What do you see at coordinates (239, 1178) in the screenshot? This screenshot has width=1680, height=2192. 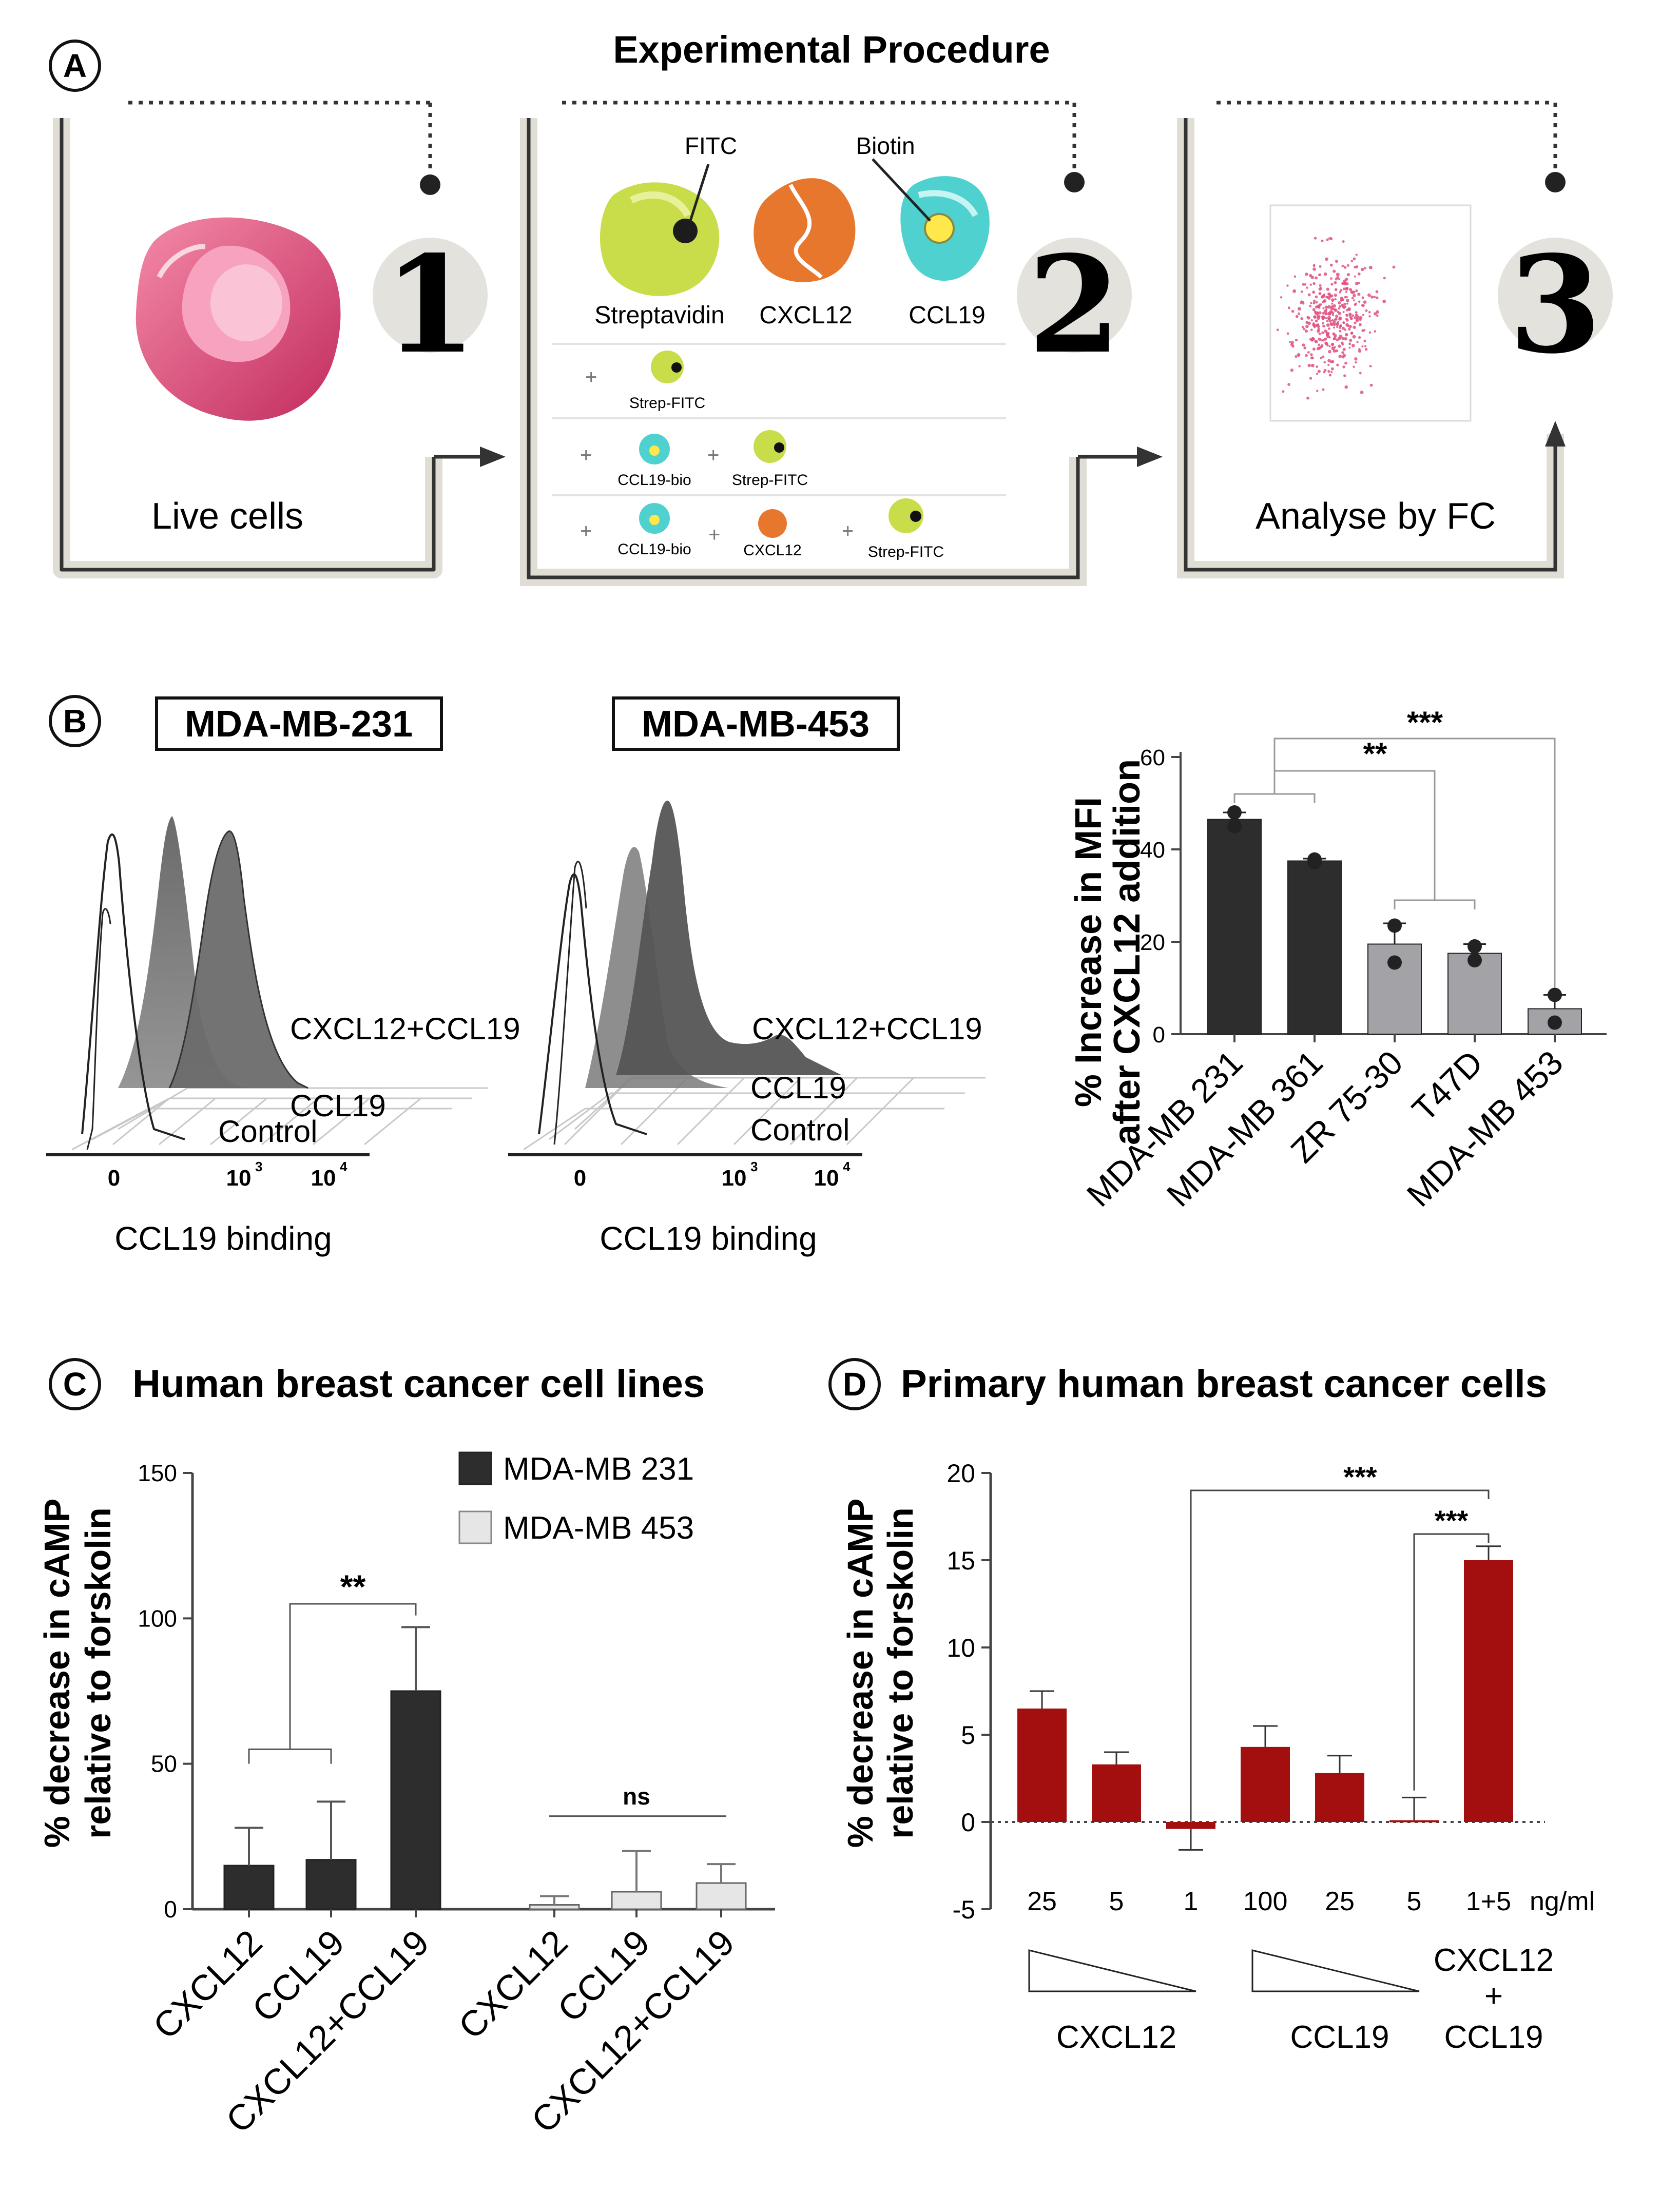 I see `tick-1000: 10` at bounding box center [239, 1178].